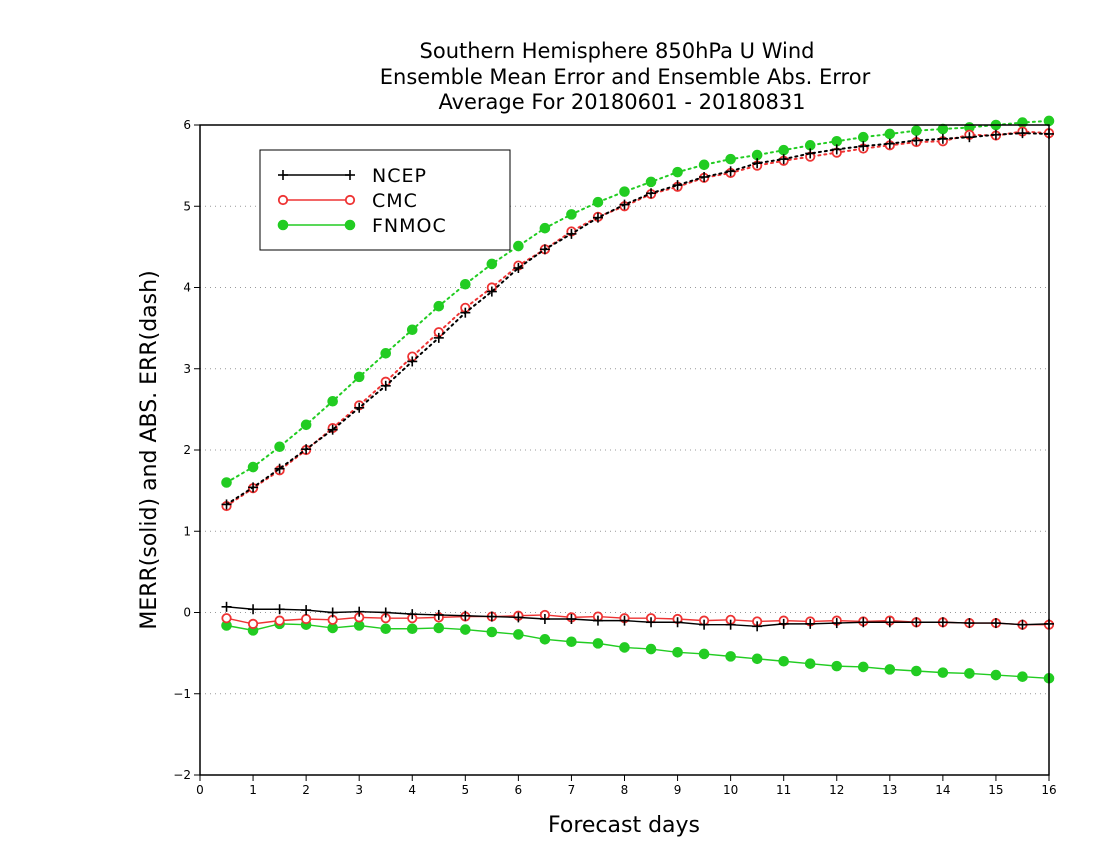 The width and height of the screenshot is (1100, 850). Describe the element at coordinates (625, 790) in the screenshot. I see `x-tick-label: 8` at that location.